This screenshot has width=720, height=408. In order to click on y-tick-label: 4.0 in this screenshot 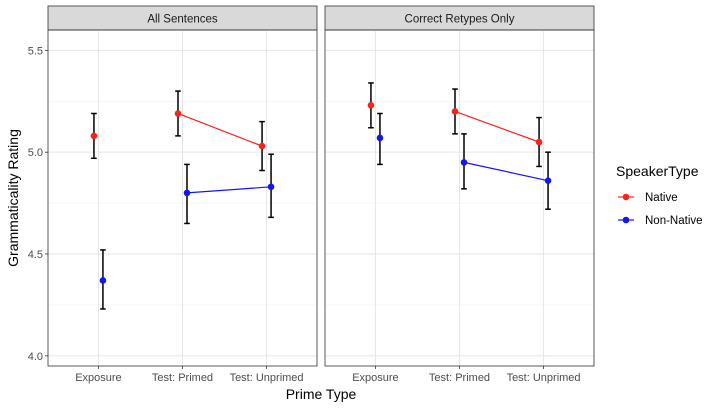, I will do `click(35, 357)`.